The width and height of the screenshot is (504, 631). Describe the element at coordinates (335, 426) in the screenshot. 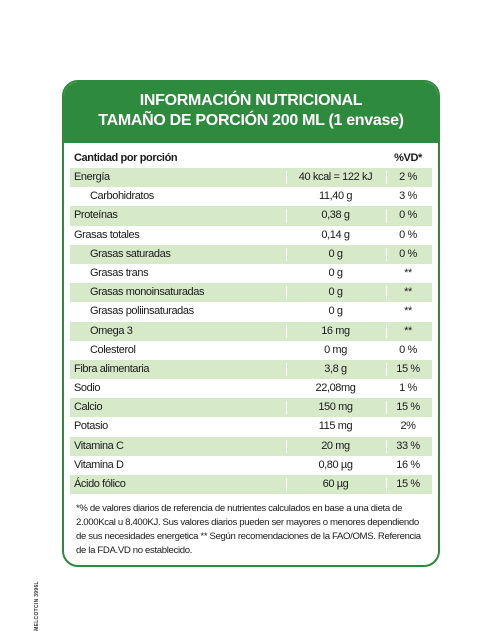

I see `nutrient-amount: 115 mg` at that location.